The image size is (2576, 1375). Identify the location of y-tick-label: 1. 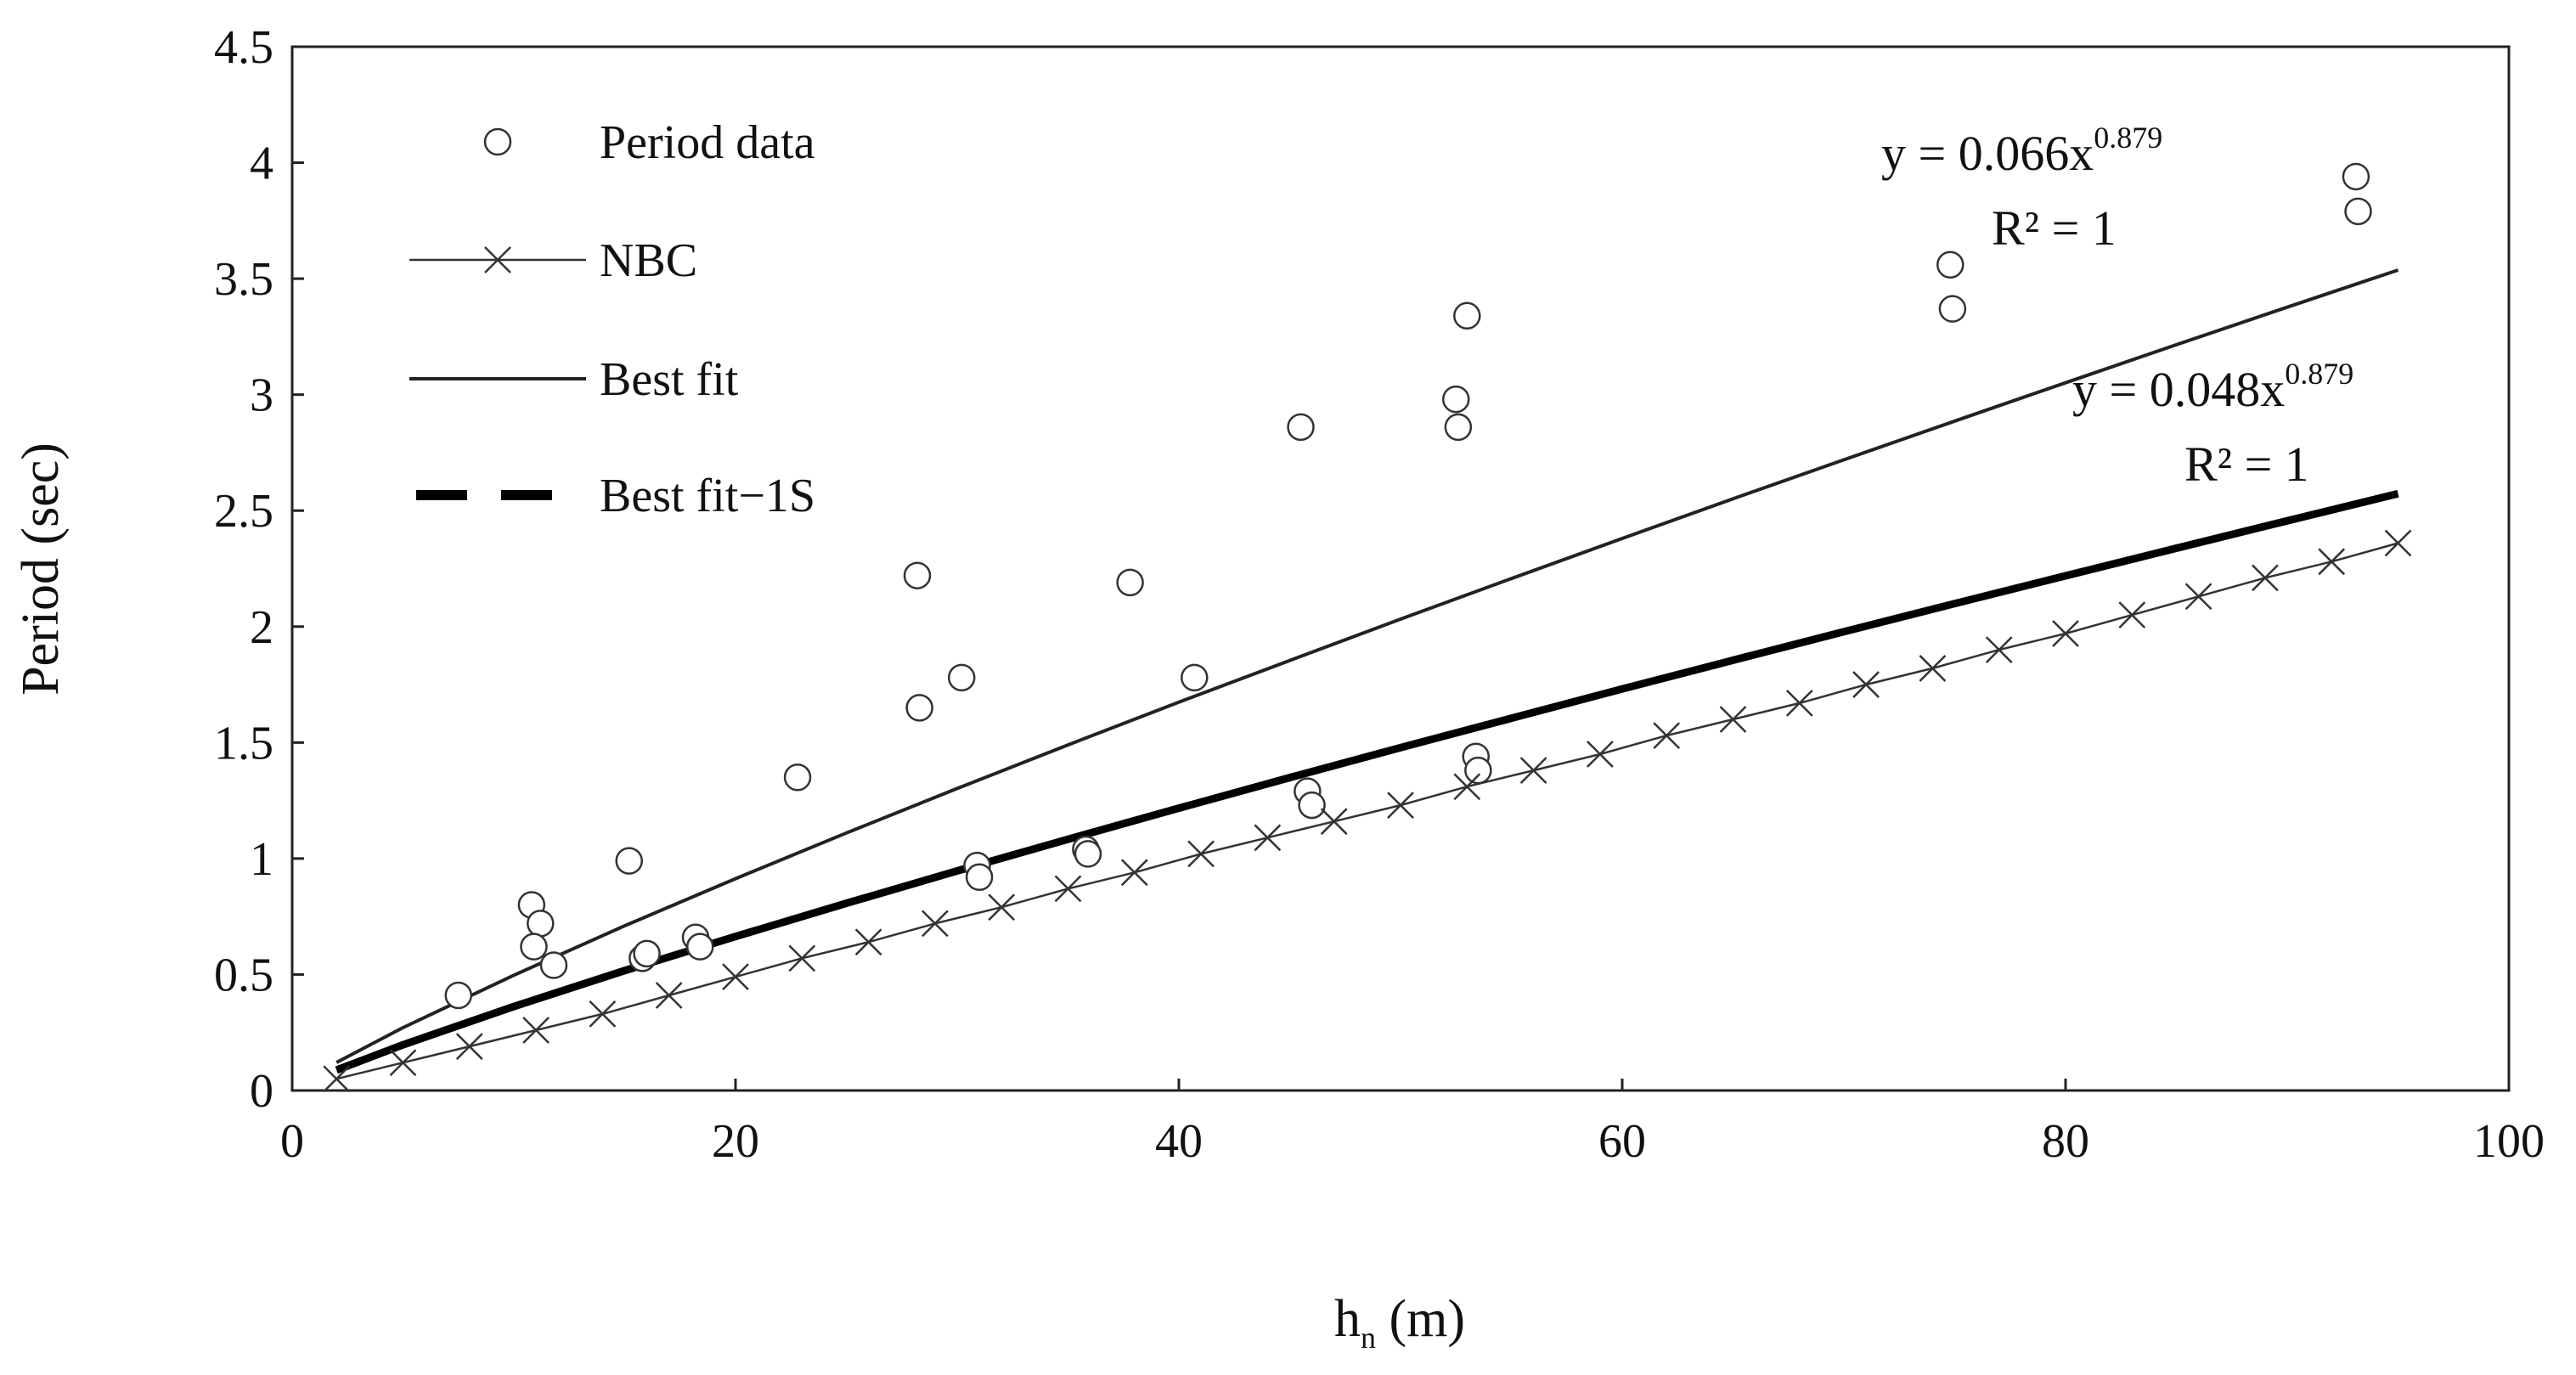
(261, 860).